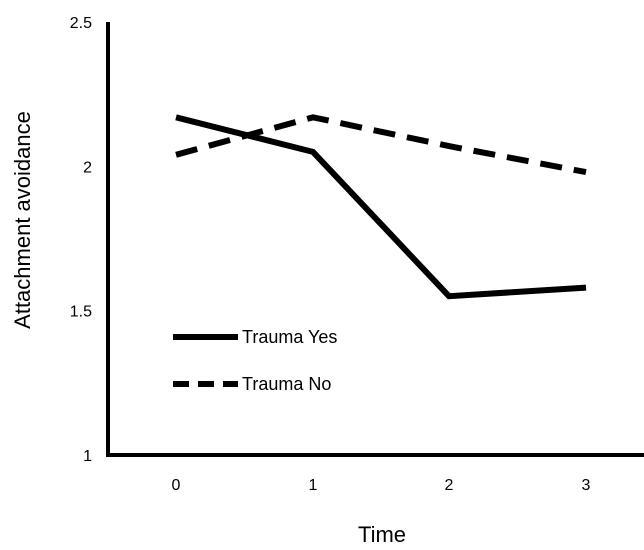  I want to click on legend: Trauma Yes Trauma No, so click(255, 360).